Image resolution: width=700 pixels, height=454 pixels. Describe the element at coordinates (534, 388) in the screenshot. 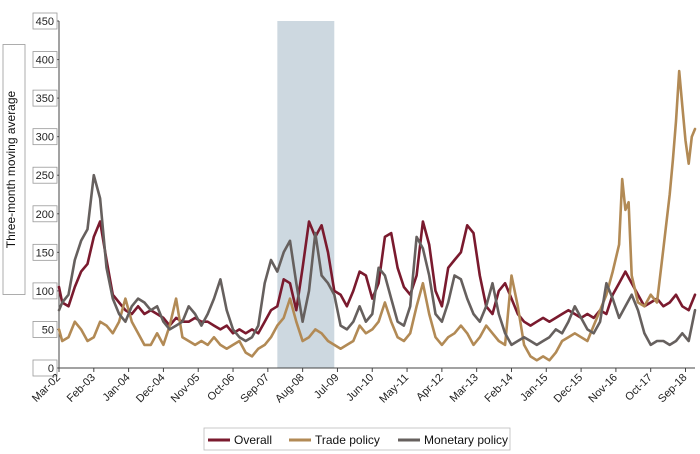

I see `x-tick-label: Jan-15` at that location.